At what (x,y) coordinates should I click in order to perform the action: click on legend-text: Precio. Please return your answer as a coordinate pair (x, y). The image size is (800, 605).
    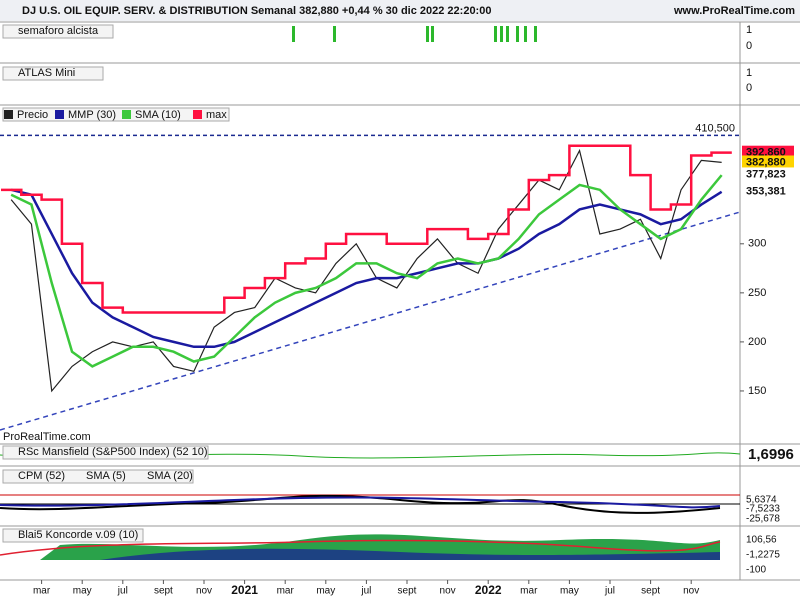
    Looking at the image, I should click on (32, 115).